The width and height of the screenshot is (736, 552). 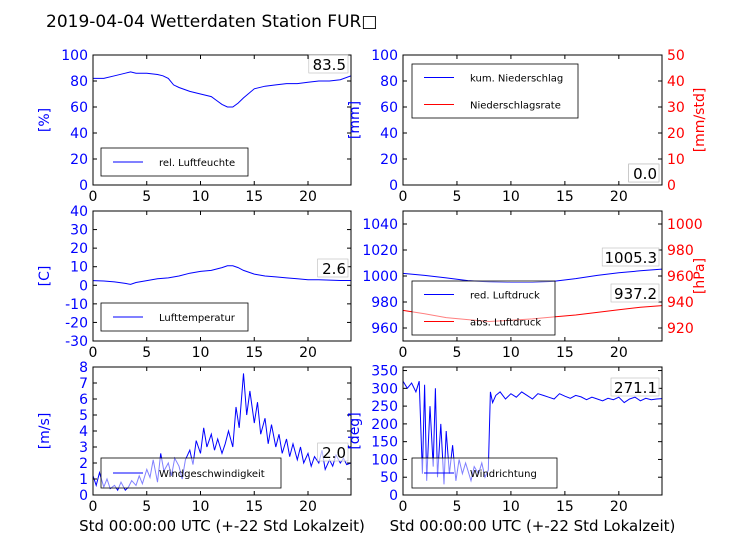 I want to click on legend-label: Niederschlagsrate, so click(x=515, y=106).